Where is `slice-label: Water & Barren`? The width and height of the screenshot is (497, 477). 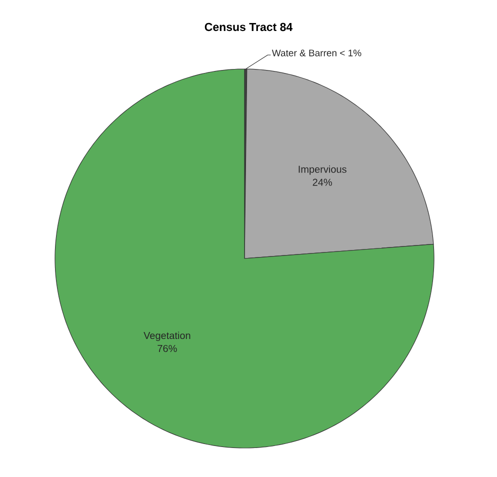
slice-label: Water & Barren is located at coordinates (304, 53).